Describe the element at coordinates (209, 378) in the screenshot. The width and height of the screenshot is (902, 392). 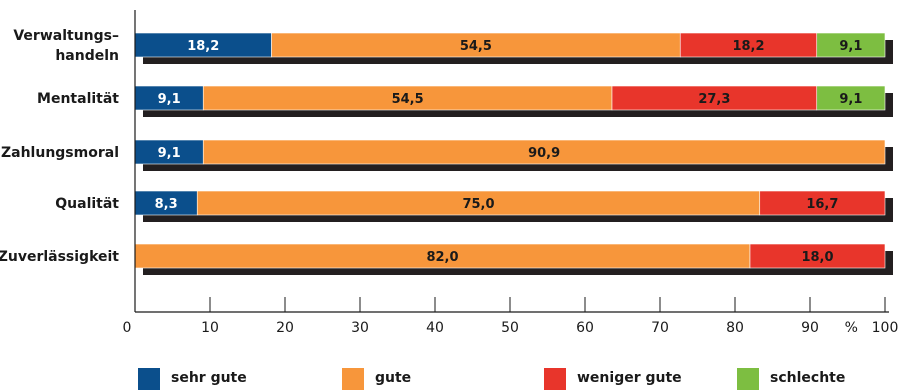
I see `legend-label: sehr gute` at that location.